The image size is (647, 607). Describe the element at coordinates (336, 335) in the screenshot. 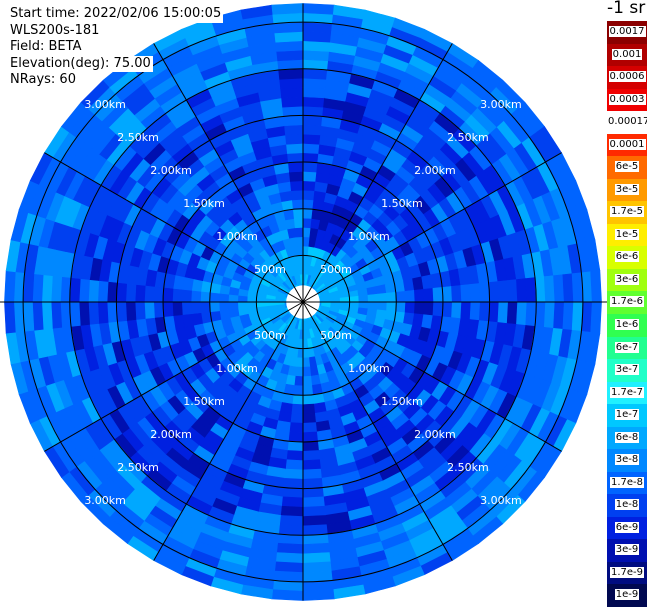

I see `range-ring-label: 500m` at that location.